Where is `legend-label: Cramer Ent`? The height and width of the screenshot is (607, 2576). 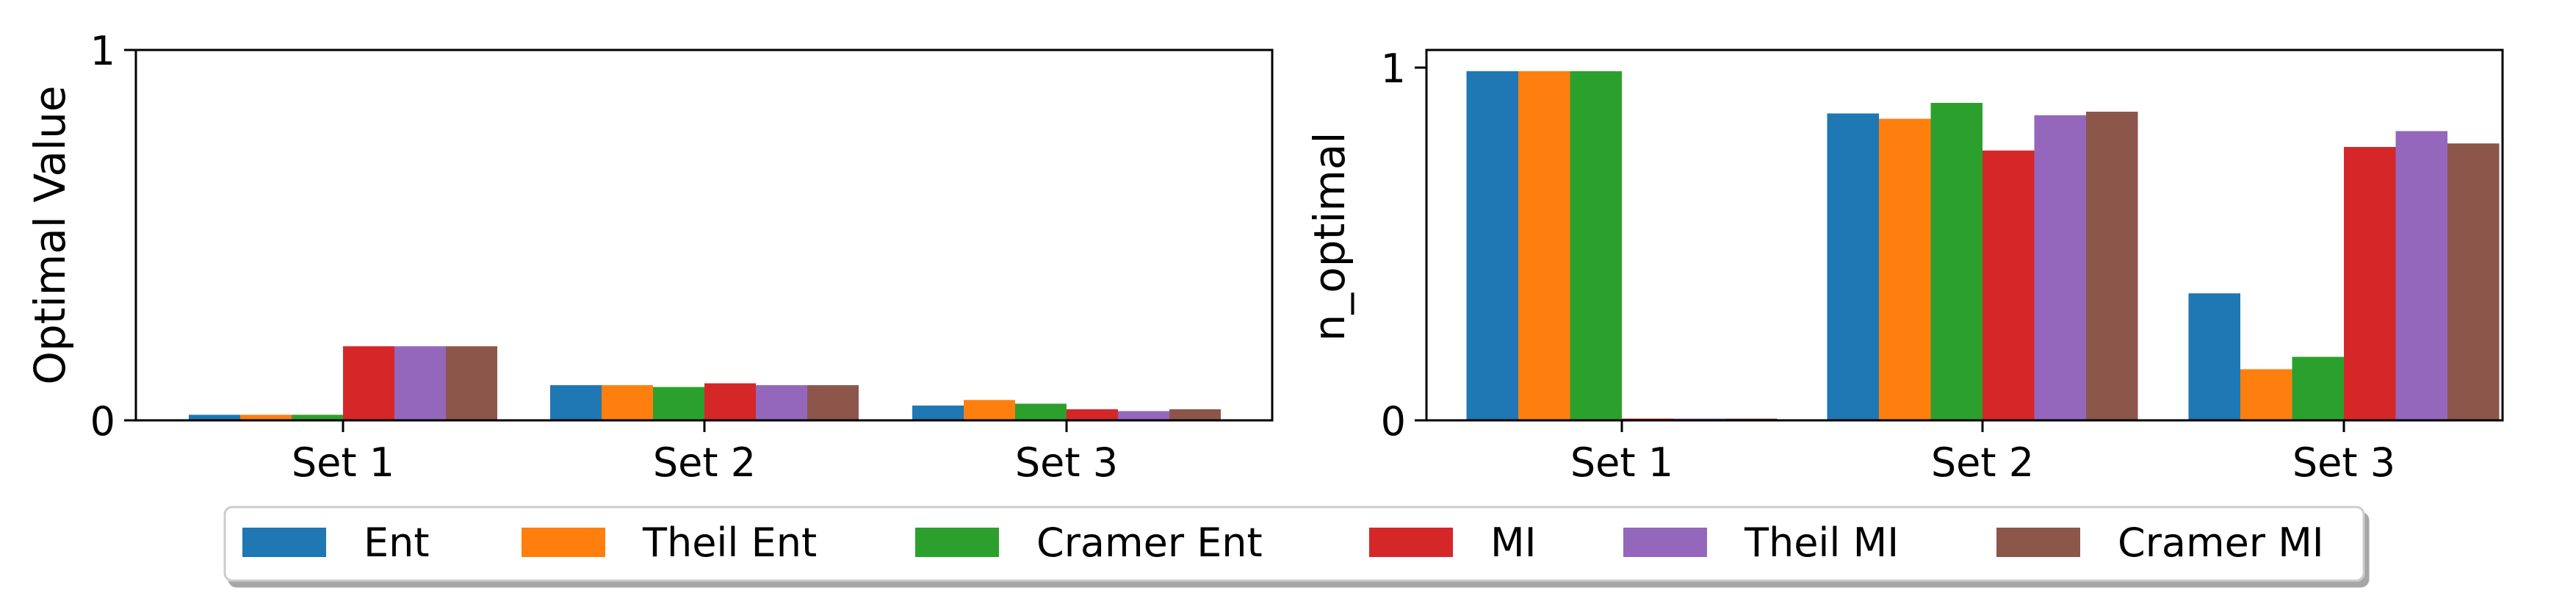 legend-label: Cramer Ent is located at coordinates (1149, 543).